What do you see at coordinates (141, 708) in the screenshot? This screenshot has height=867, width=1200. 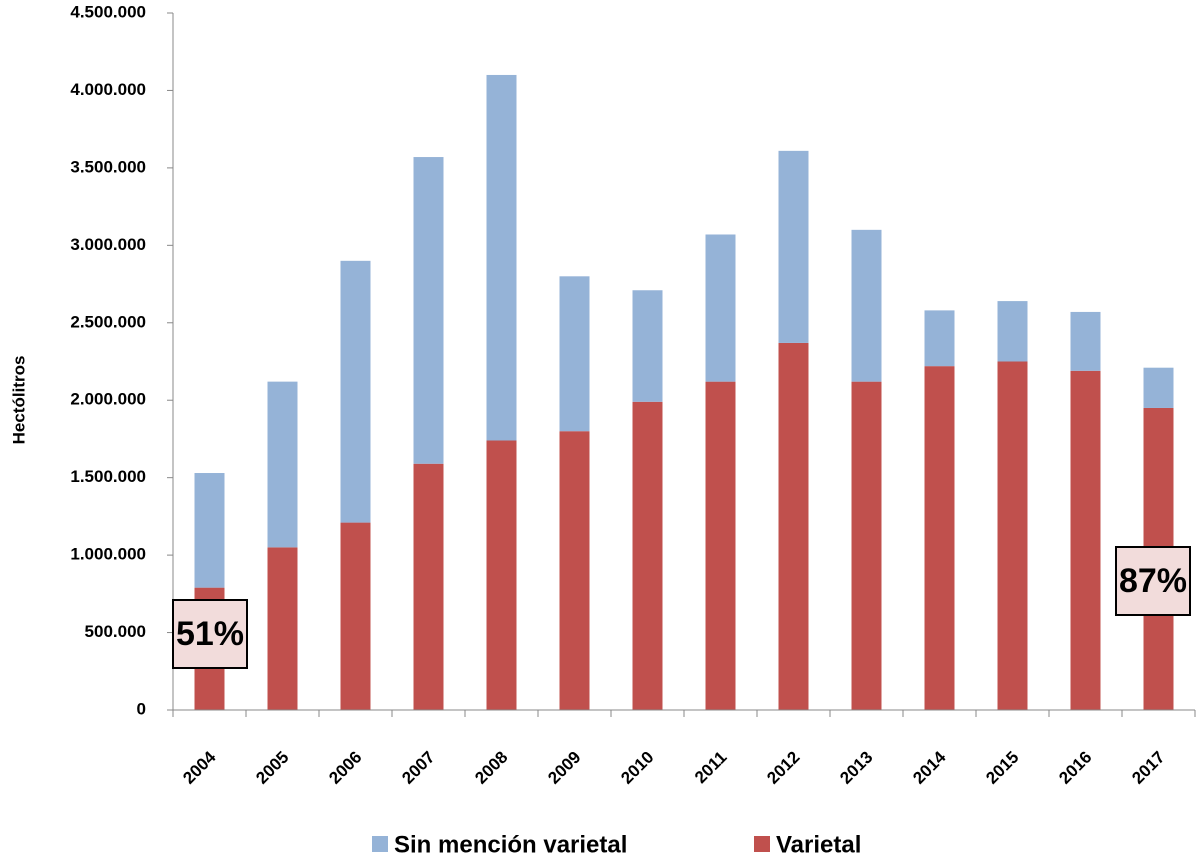 I see `y-tick-label: 0` at bounding box center [141, 708].